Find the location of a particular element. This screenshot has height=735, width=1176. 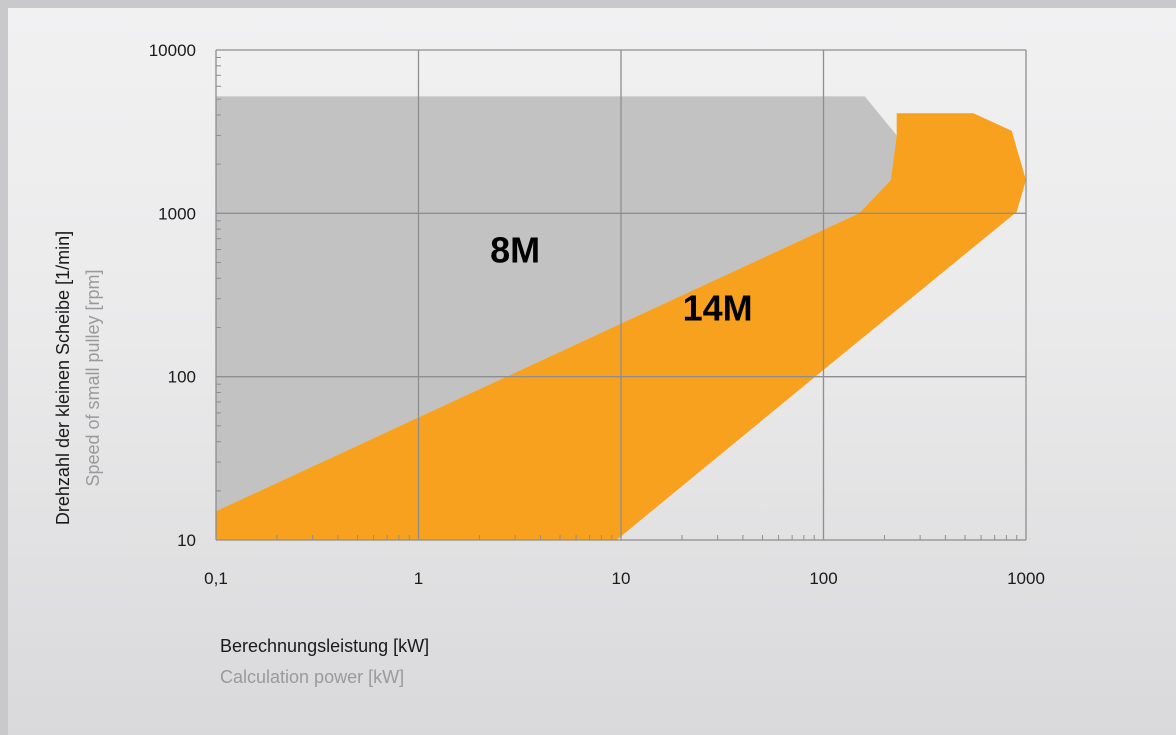

x-tick-label: 10 is located at coordinates (621, 578).